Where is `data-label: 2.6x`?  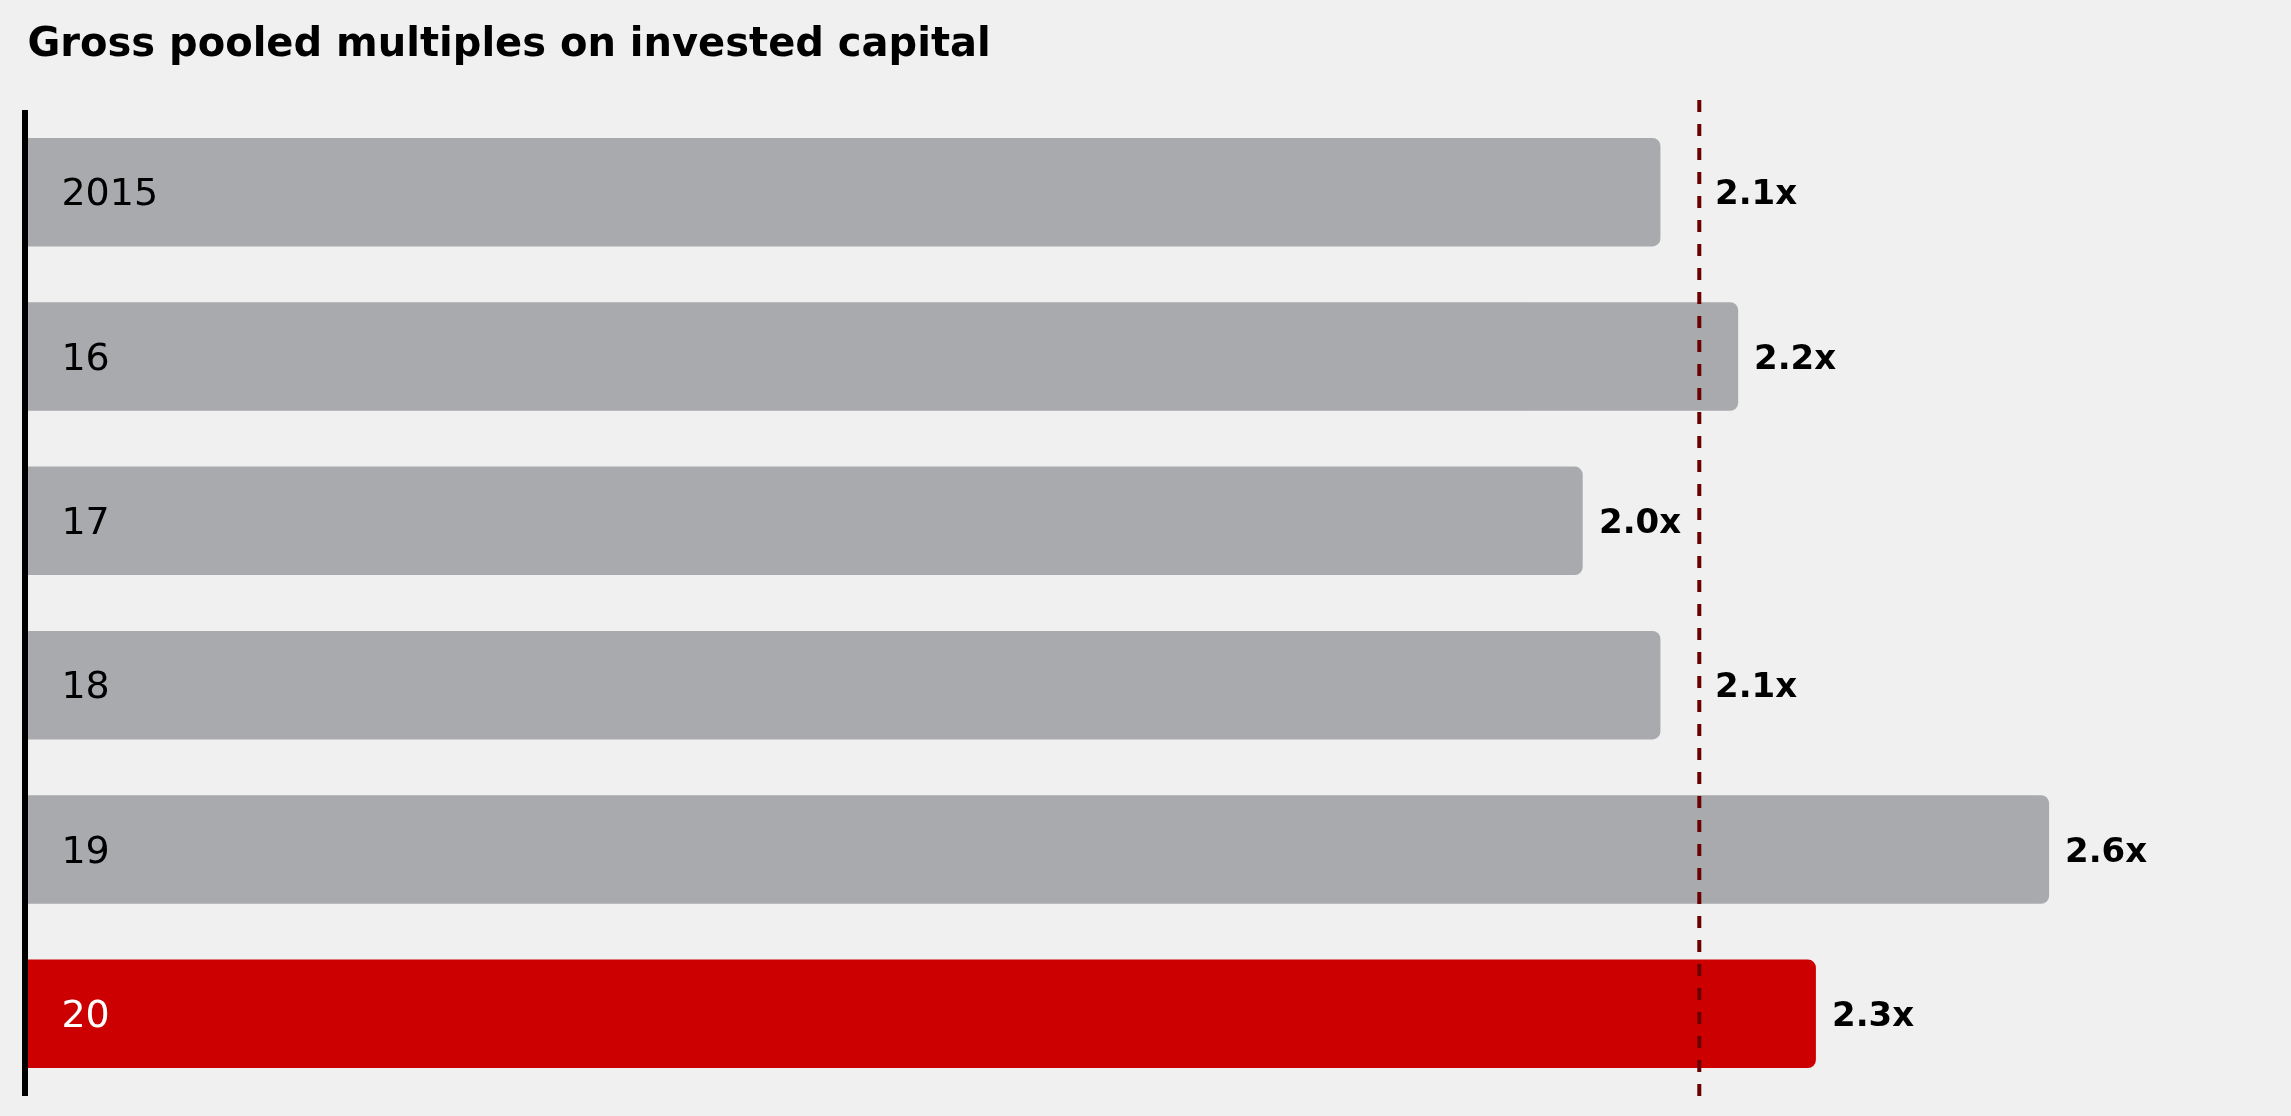 data-label: 2.6x is located at coordinates (2106, 850).